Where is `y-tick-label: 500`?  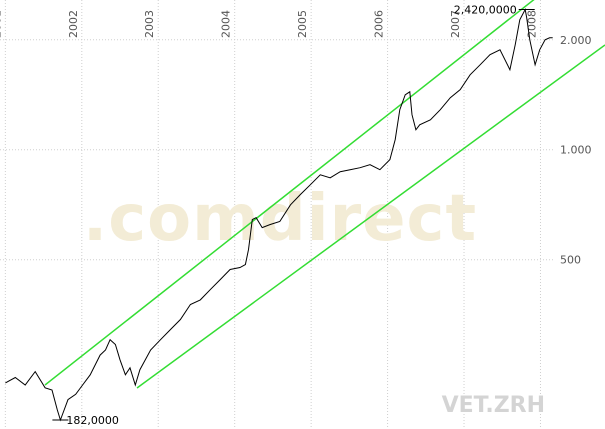 y-tick-label: 500 is located at coordinates (570, 260).